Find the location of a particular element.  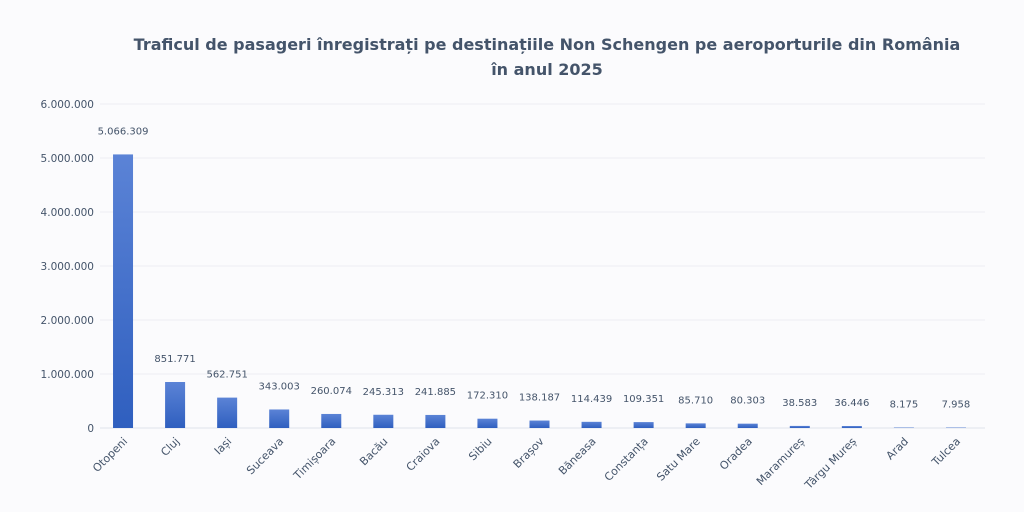

x-tick-label: Brașov is located at coordinates (529, 453).